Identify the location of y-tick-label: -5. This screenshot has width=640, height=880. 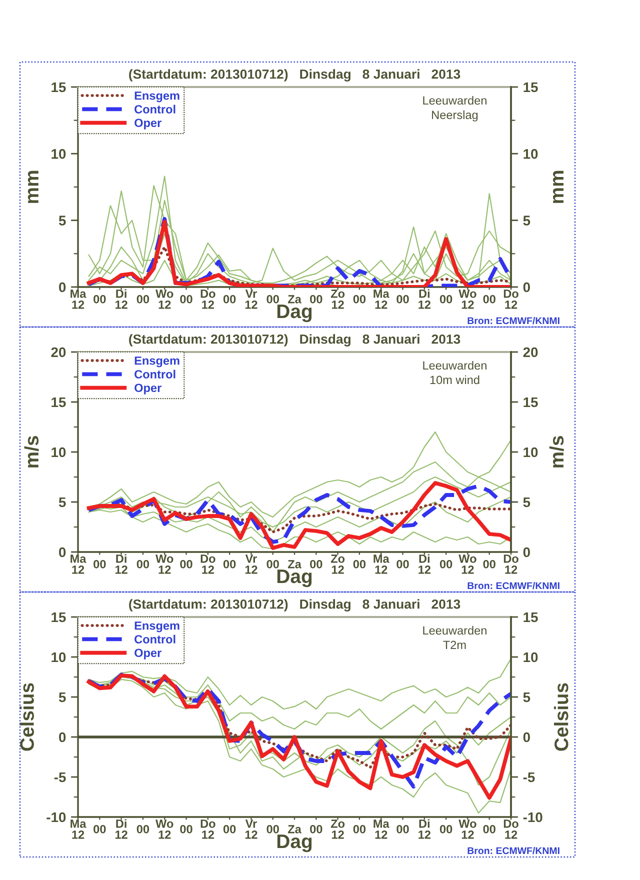
(60, 777).